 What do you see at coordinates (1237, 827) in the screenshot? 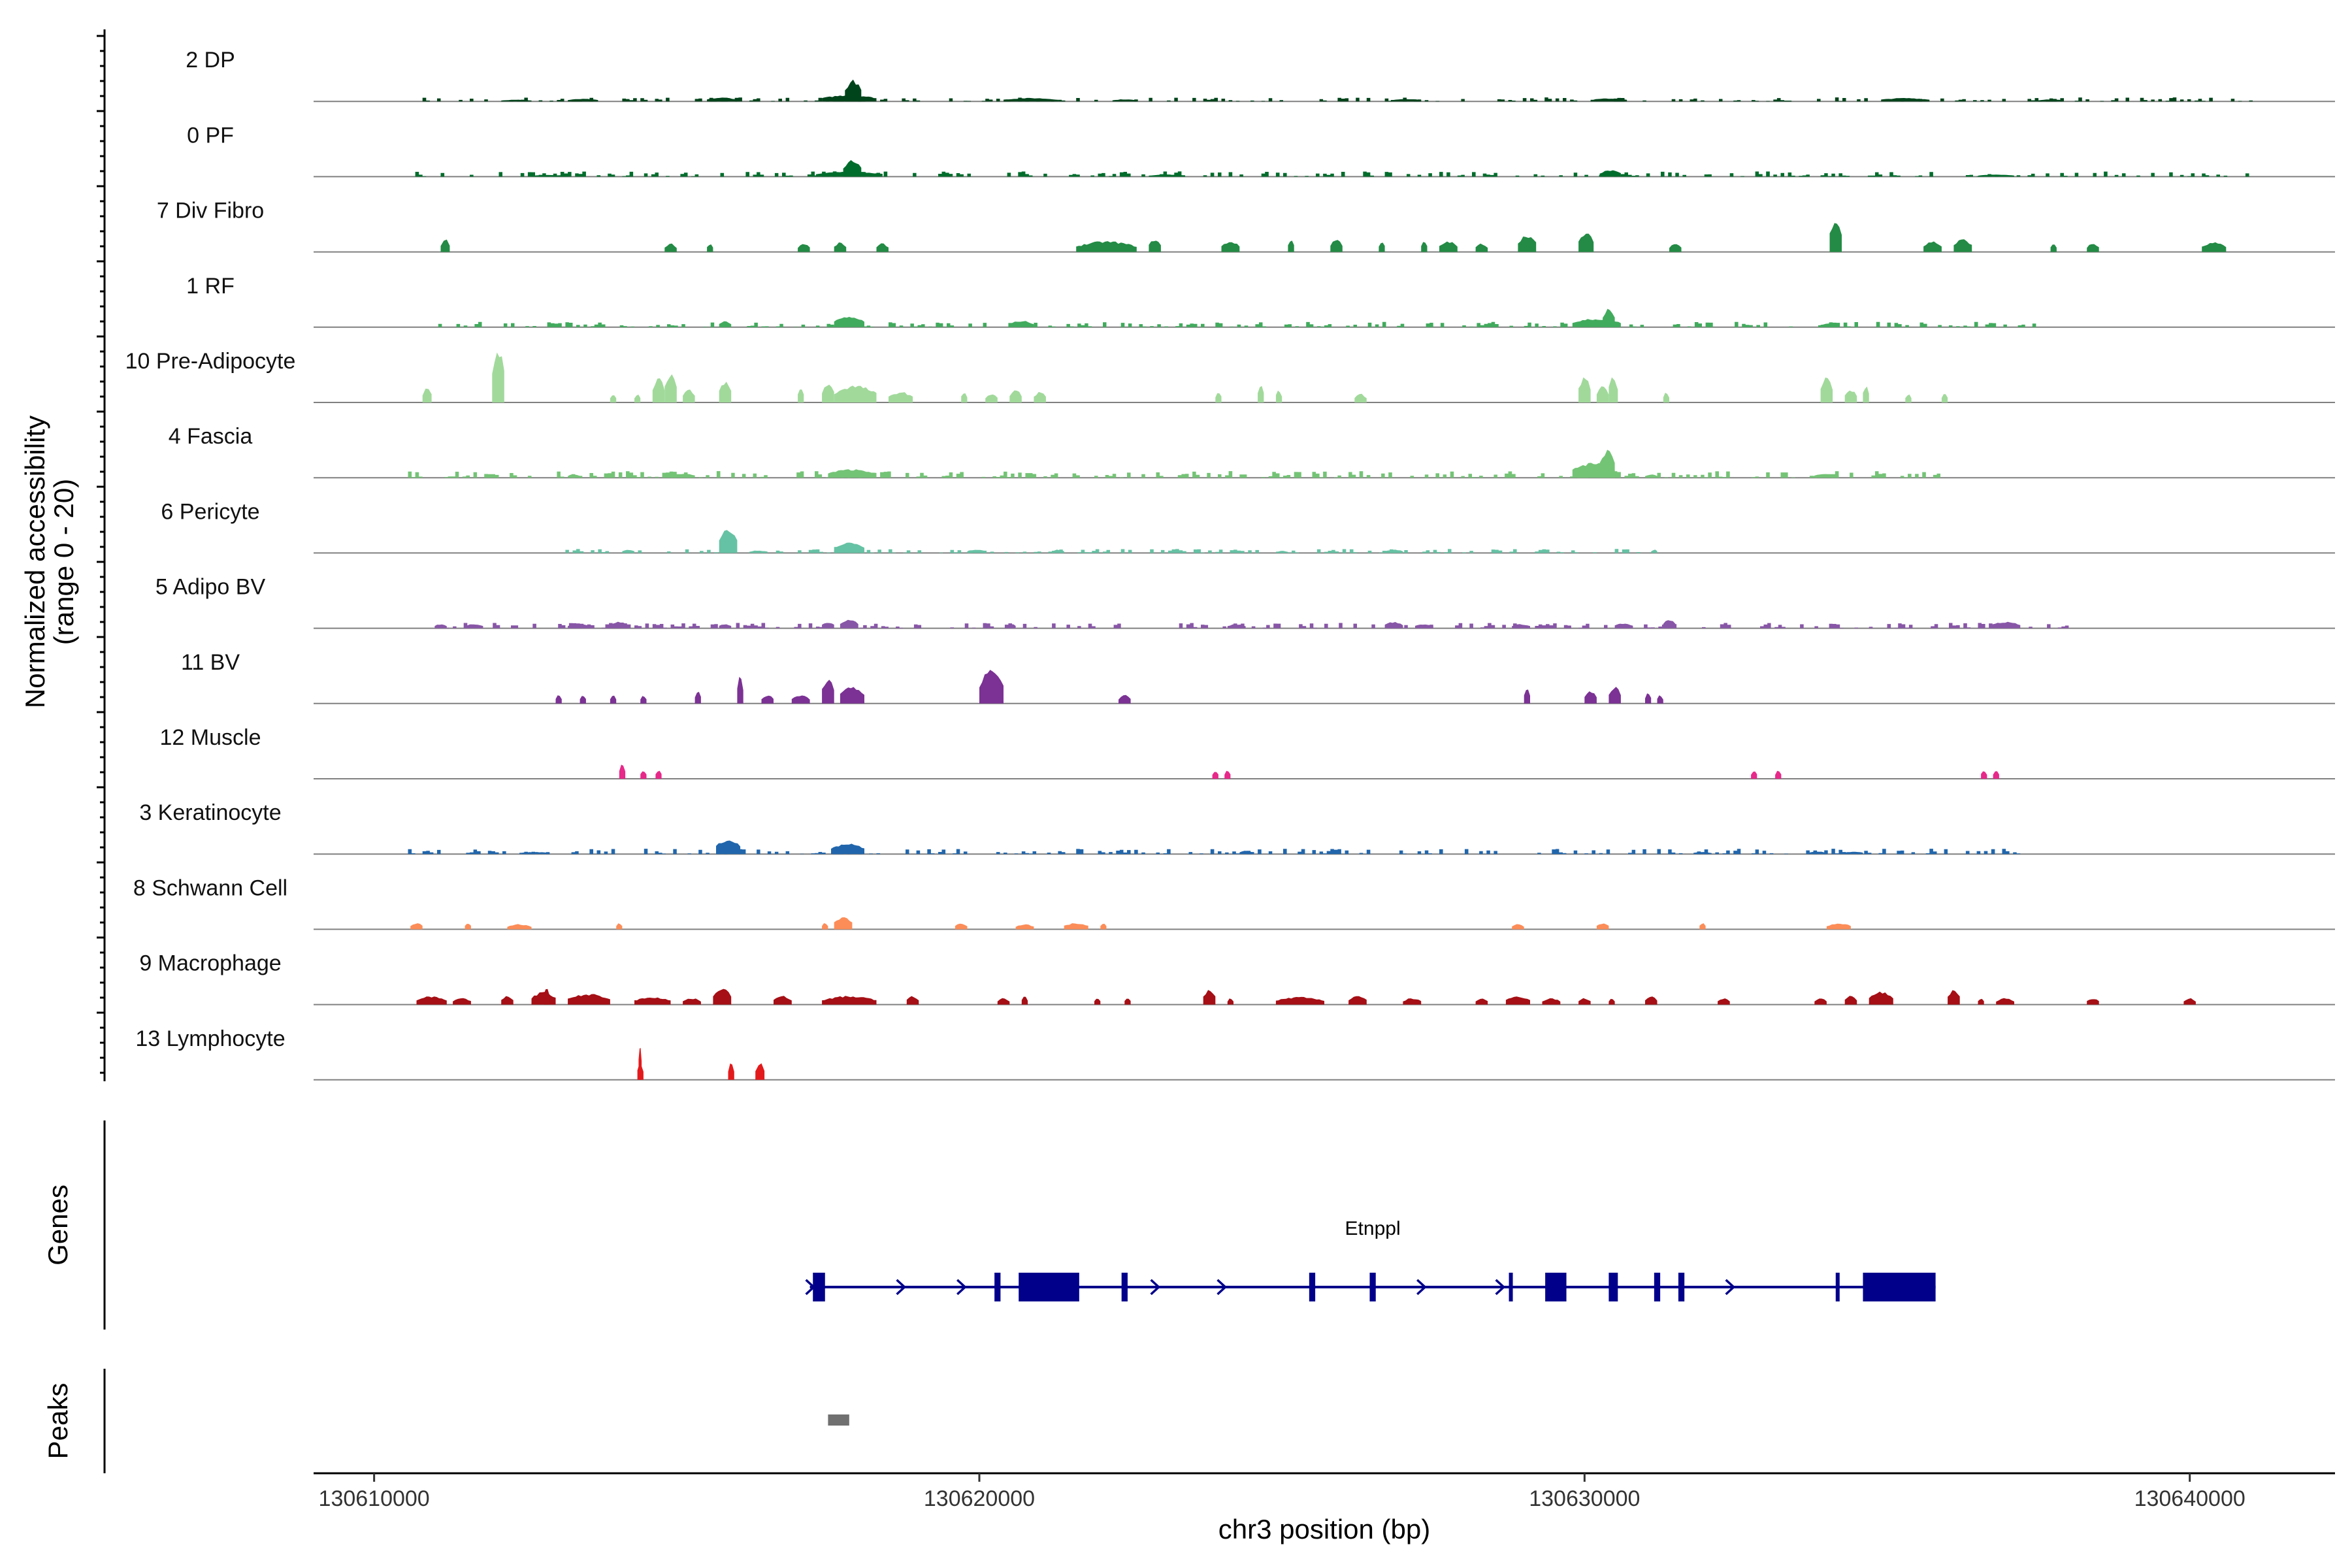
I see `track-11: 3 Keratinocyte` at bounding box center [1237, 827].